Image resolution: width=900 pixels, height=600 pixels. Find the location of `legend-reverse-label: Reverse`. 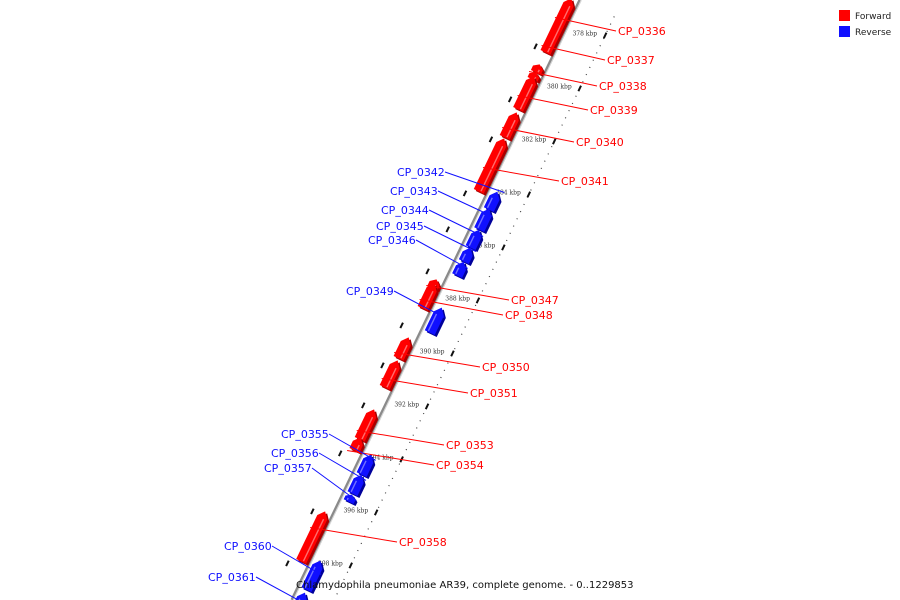

legend-reverse-label: Reverse is located at coordinates (873, 33).